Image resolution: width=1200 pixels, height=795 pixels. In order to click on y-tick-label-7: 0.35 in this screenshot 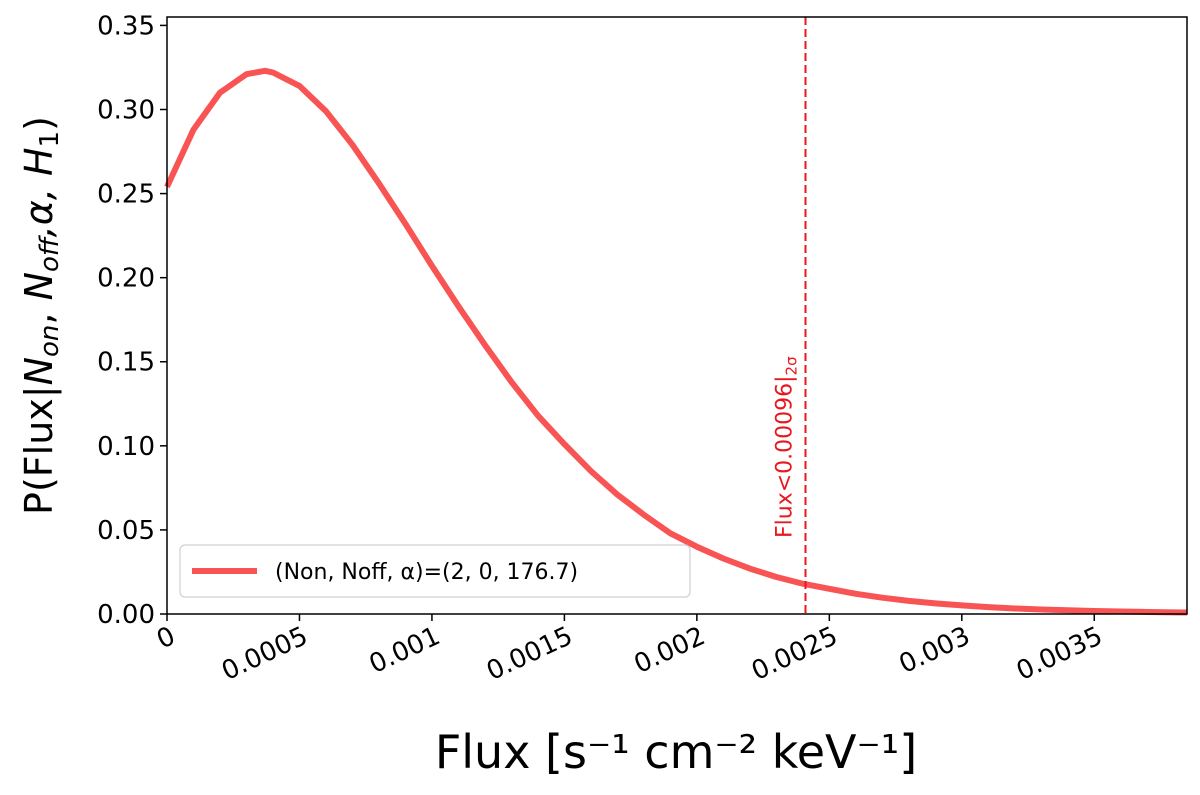, I will do `click(126, 26)`.